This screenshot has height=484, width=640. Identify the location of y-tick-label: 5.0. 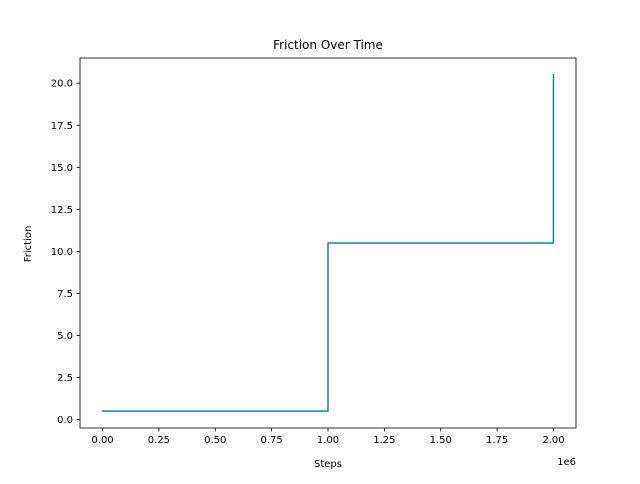
(65, 336).